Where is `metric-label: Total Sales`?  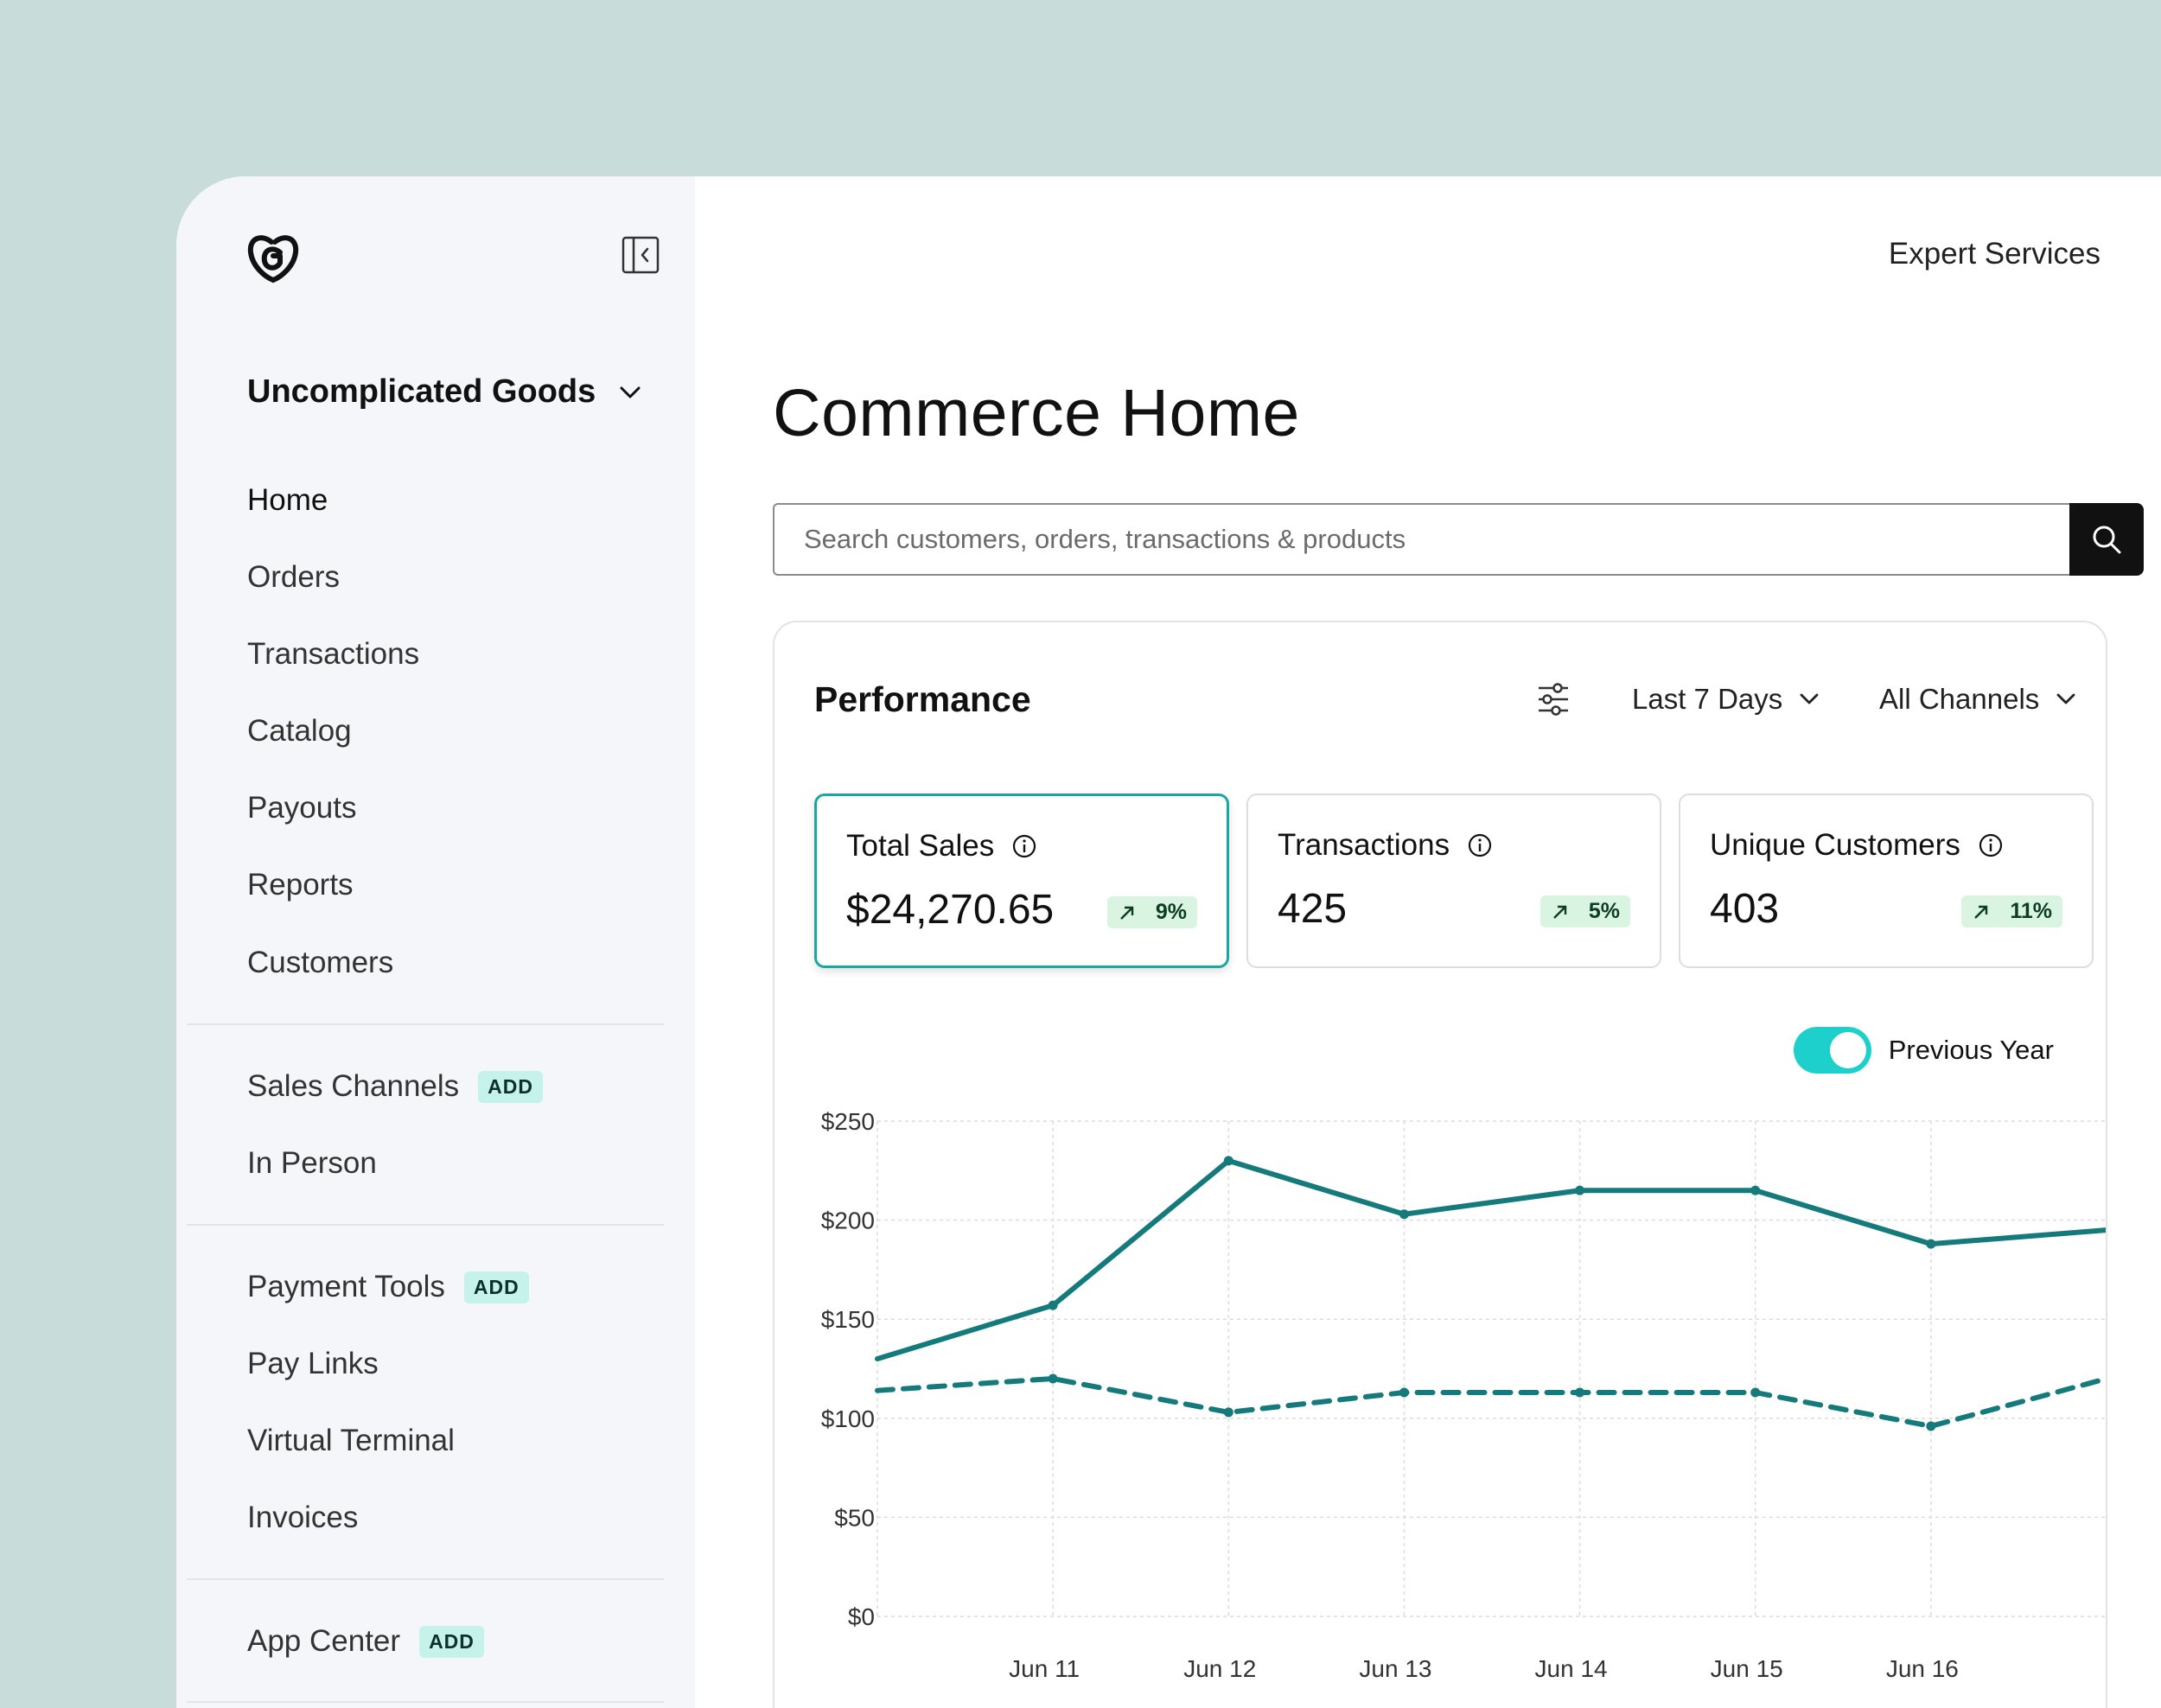 metric-label: Total Sales is located at coordinates (941, 846).